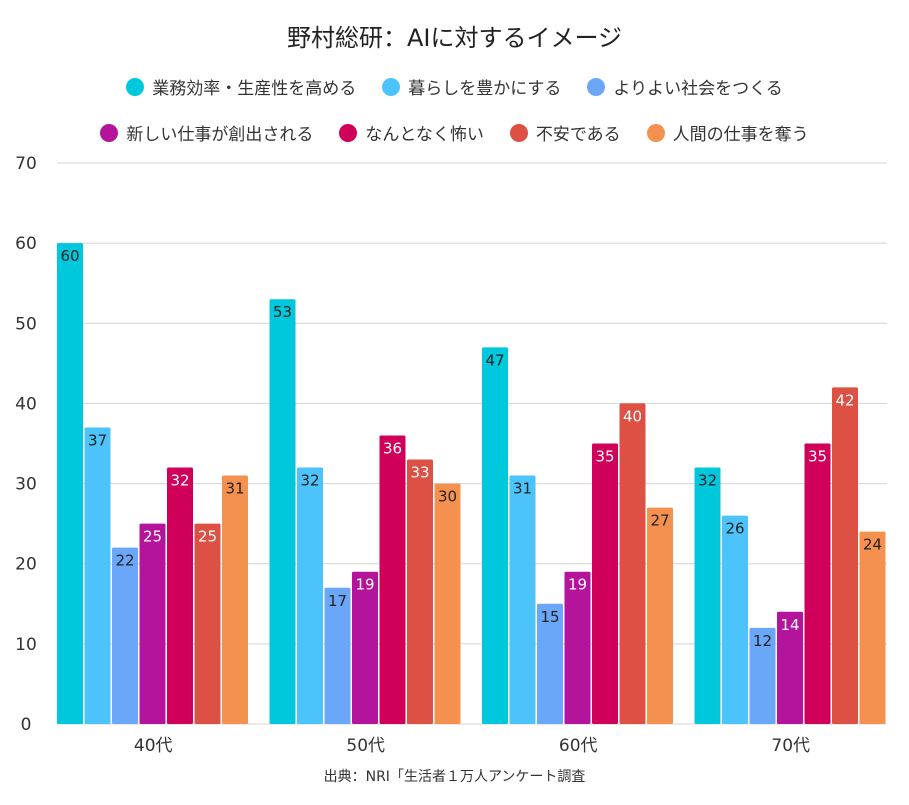 The height and width of the screenshot is (805, 909). What do you see at coordinates (69, 256) in the screenshot?
I see `data-label: 60` at bounding box center [69, 256].